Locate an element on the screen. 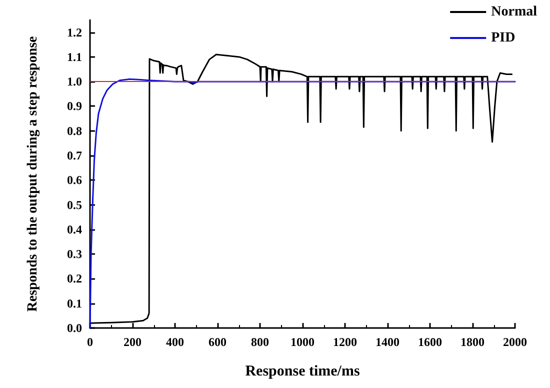 This screenshot has width=550, height=388. x-tick-label: 1200 is located at coordinates (345, 342).